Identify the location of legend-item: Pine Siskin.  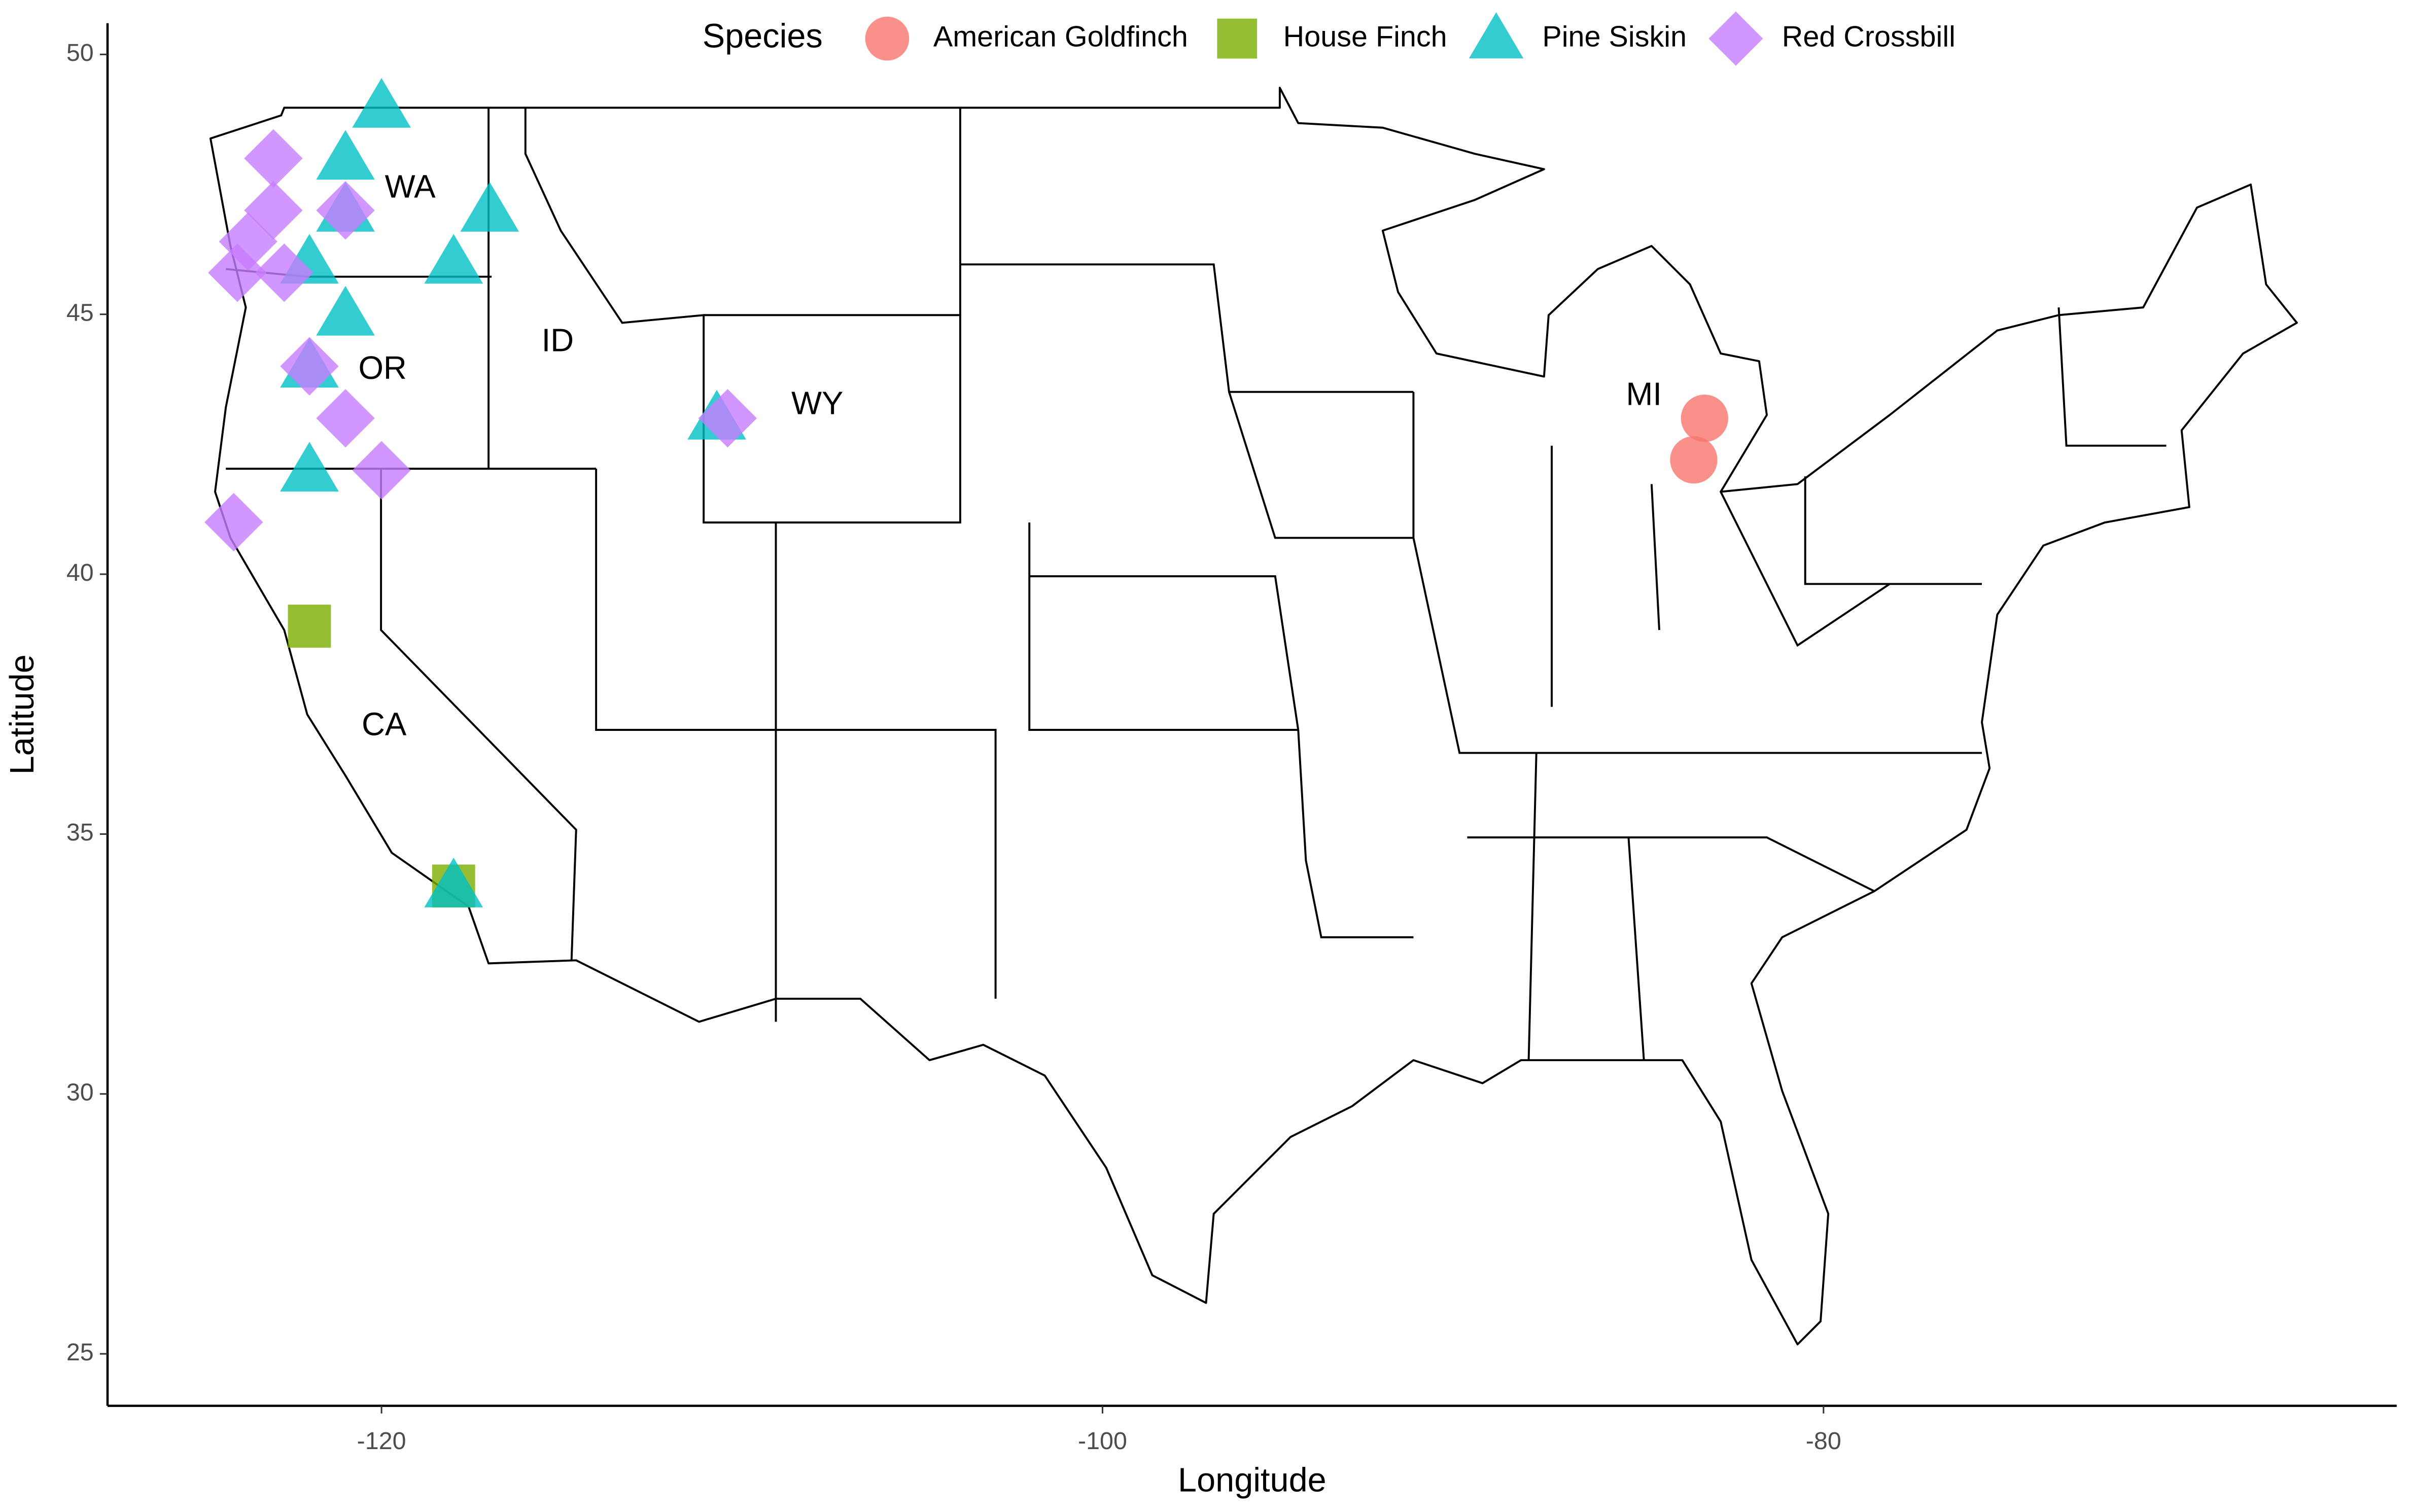
(1578, 35).